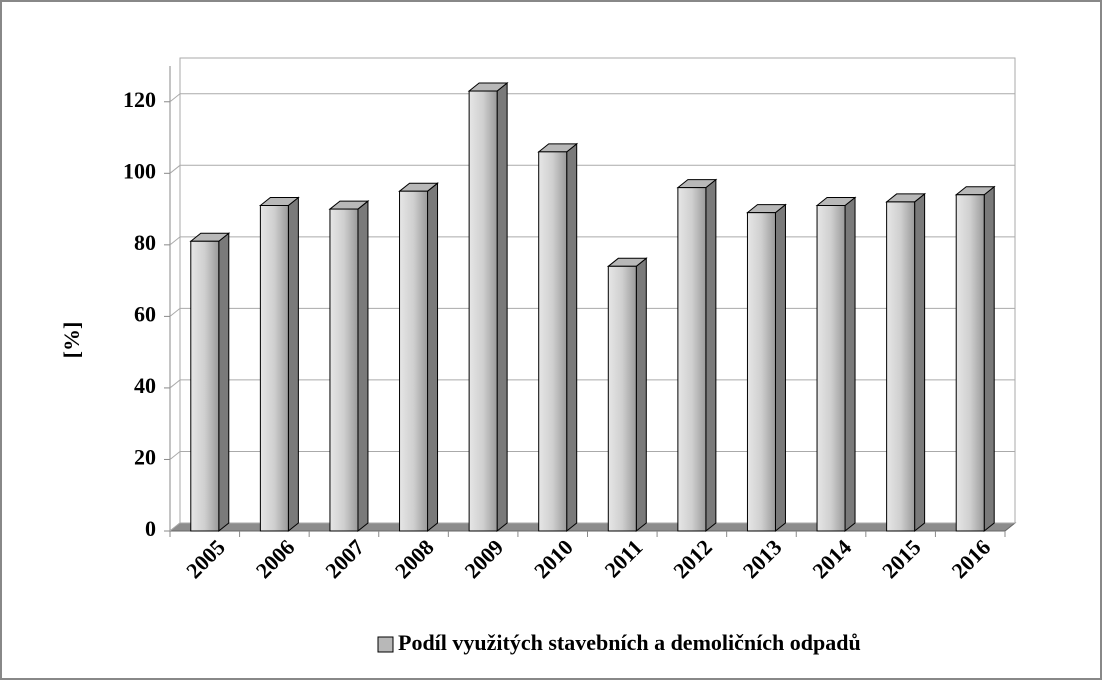 This screenshot has height=680, width=1102. I want to click on y-tick-label: 40, so click(145, 385).